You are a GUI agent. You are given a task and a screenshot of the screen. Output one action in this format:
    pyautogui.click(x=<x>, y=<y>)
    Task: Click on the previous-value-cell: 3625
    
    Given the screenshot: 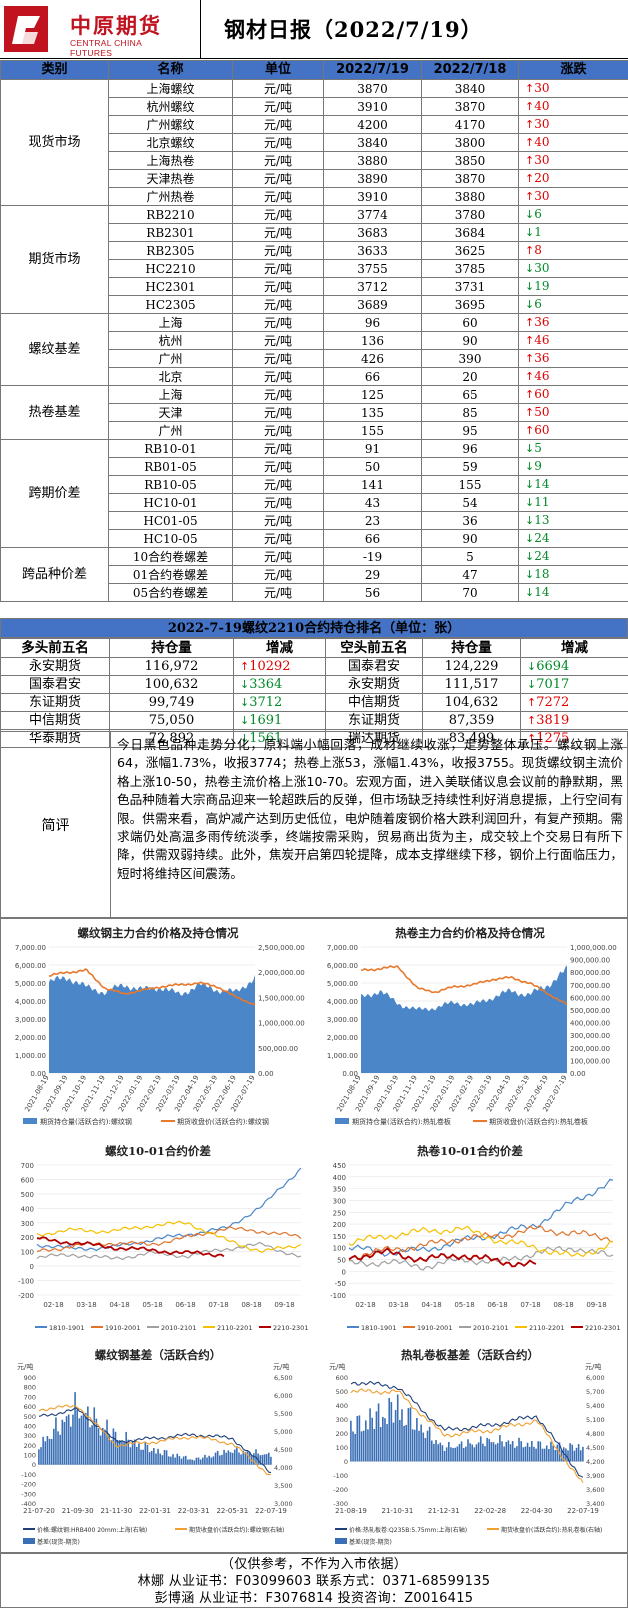 What is the action you would take?
    pyautogui.click(x=470, y=250)
    